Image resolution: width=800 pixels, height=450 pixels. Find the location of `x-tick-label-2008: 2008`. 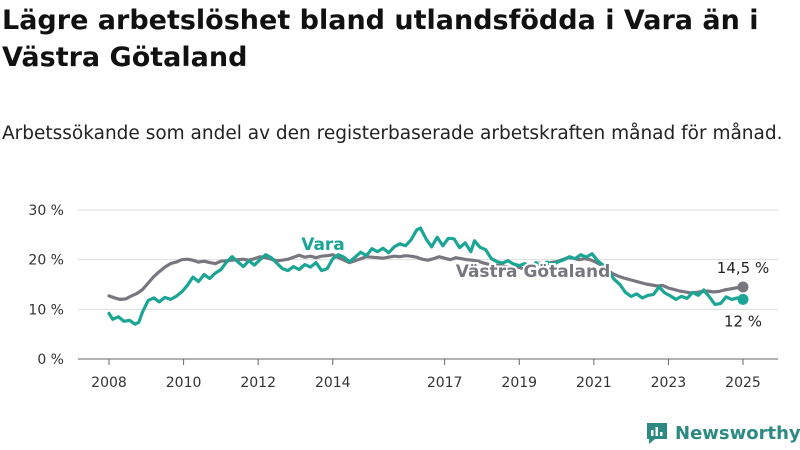

x-tick-label-2008: 2008 is located at coordinates (109, 383).